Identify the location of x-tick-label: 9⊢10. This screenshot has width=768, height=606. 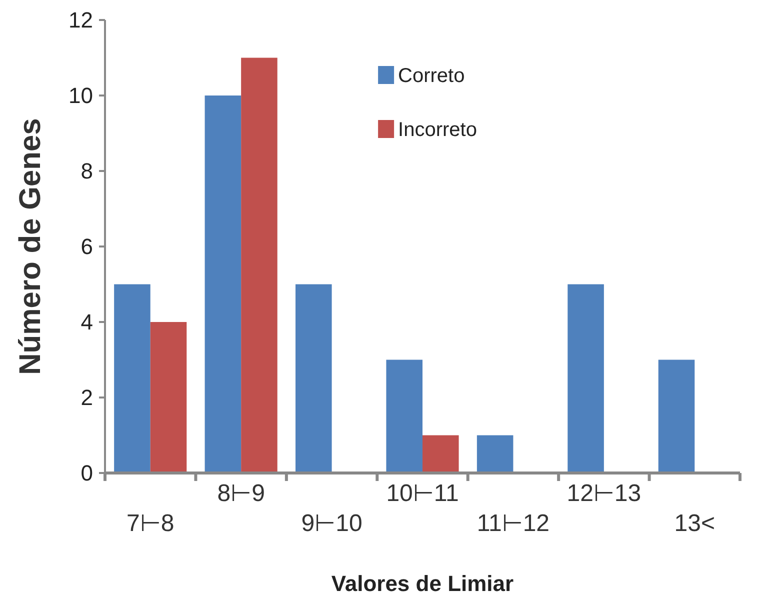
(331, 523).